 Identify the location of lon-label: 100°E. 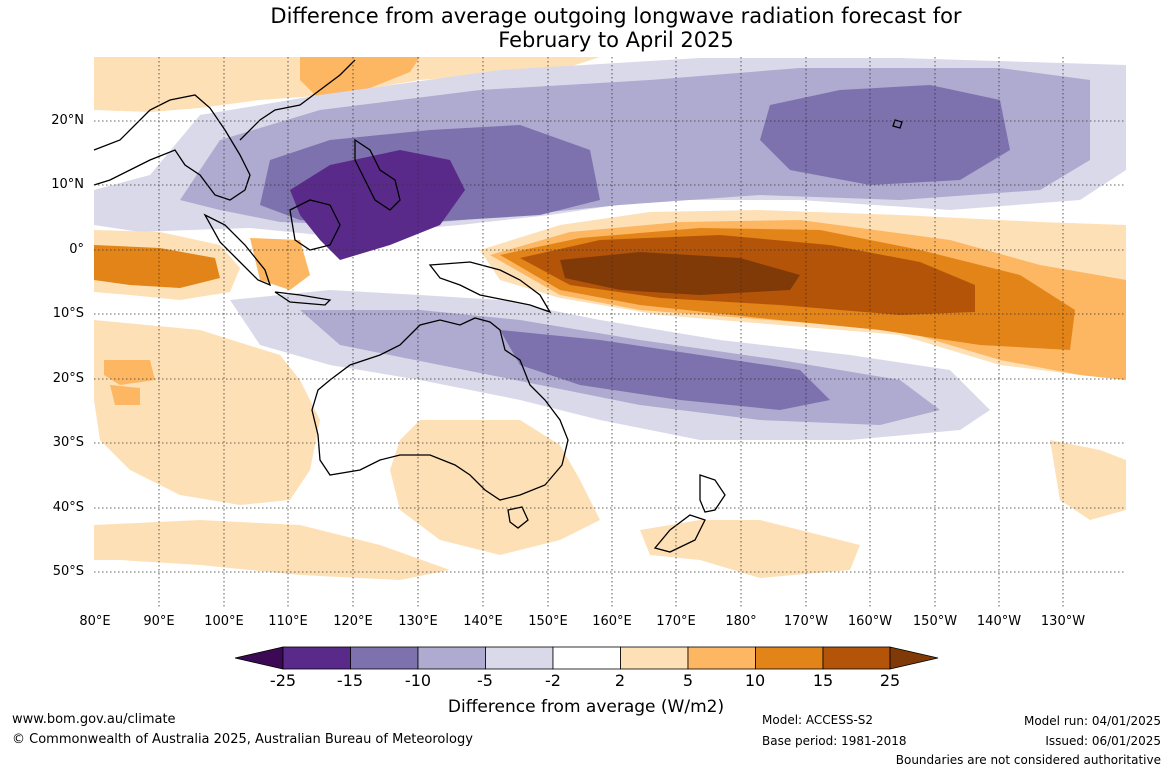
(224, 621).